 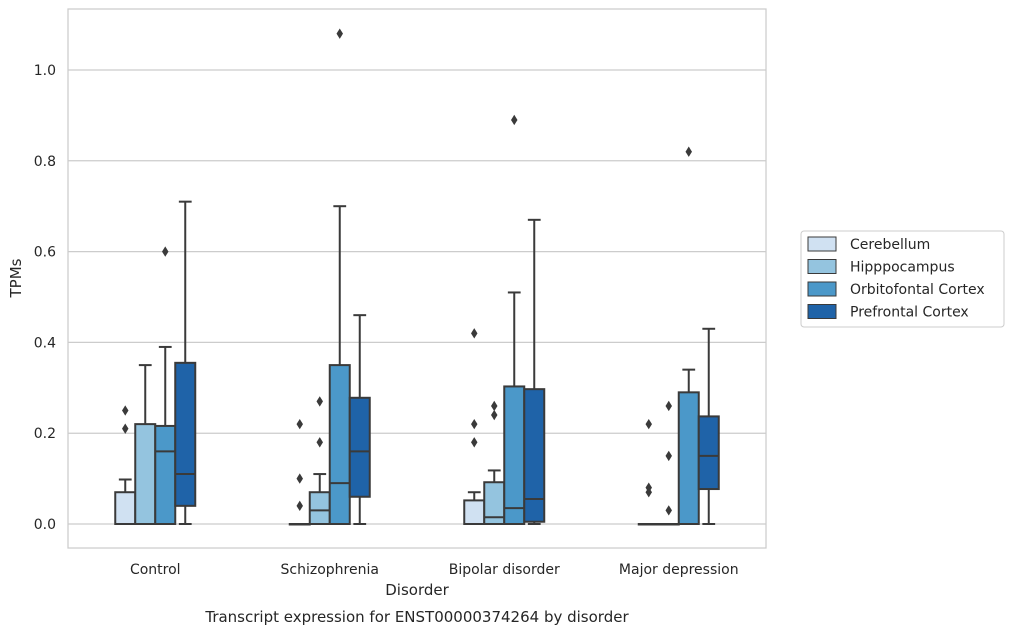 I want to click on x-tick-label: Major depression, so click(x=679, y=570).